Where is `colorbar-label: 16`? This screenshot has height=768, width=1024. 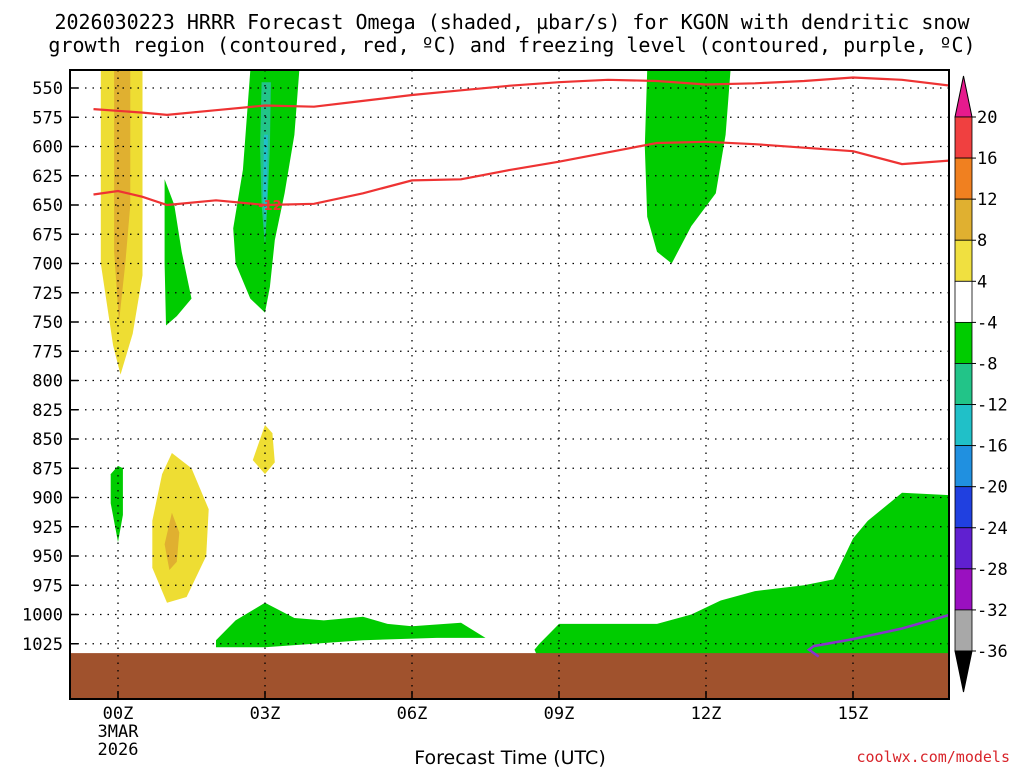 colorbar-label: 16 is located at coordinates (987, 159).